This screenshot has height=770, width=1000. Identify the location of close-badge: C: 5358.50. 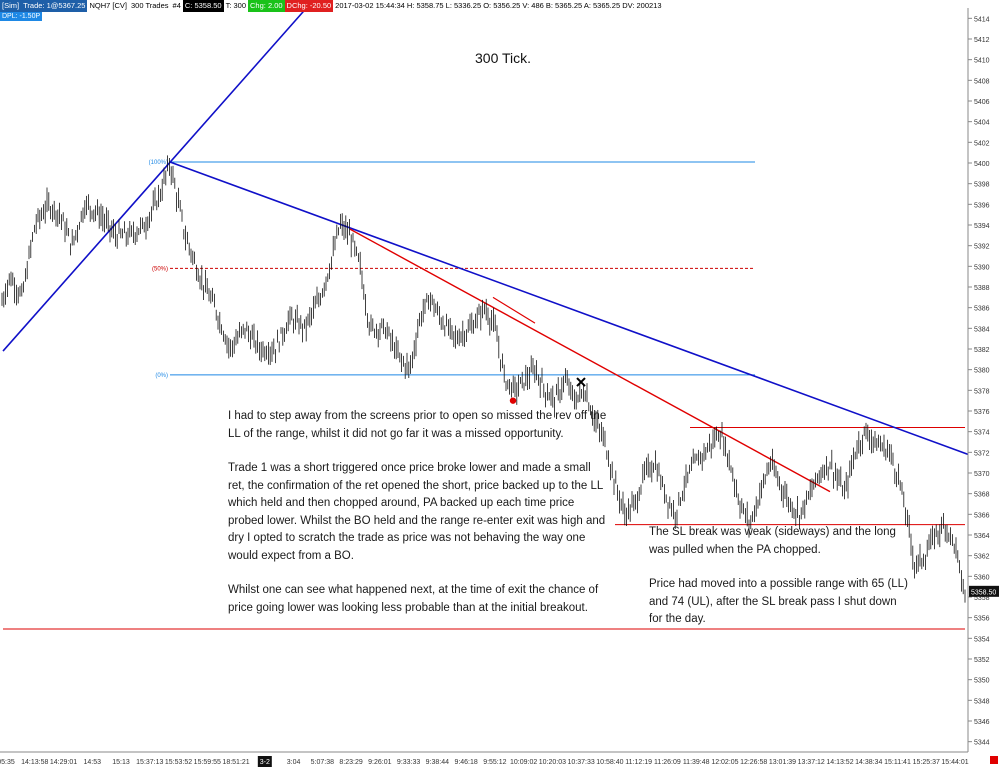
(203, 6).